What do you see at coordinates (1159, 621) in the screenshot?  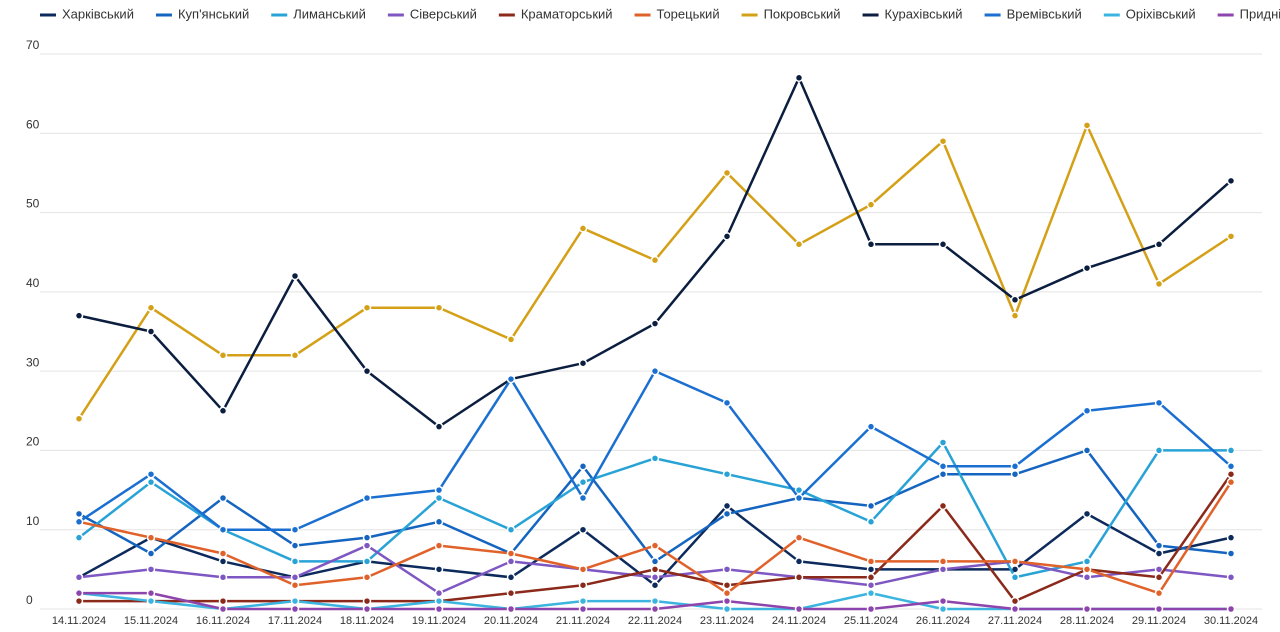 I see `x-tick-label: 29.11.2024` at bounding box center [1159, 621].